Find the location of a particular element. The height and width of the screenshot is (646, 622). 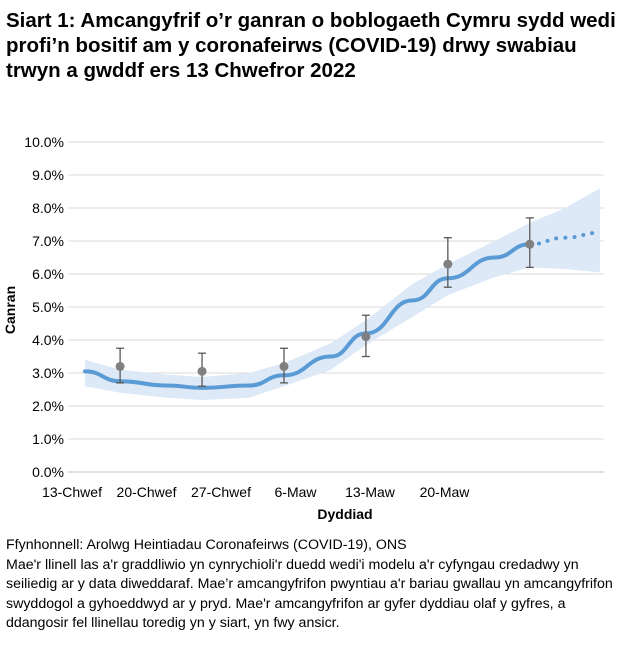

y-tick-label: 9.0% is located at coordinates (48, 175).